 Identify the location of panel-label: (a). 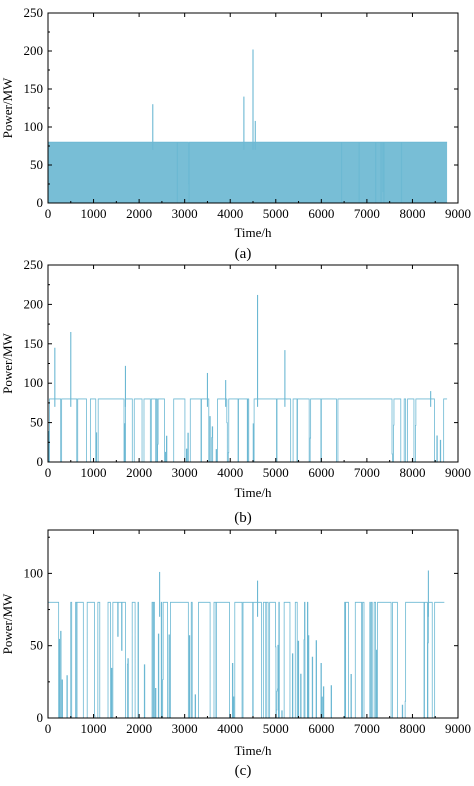
(243, 254).